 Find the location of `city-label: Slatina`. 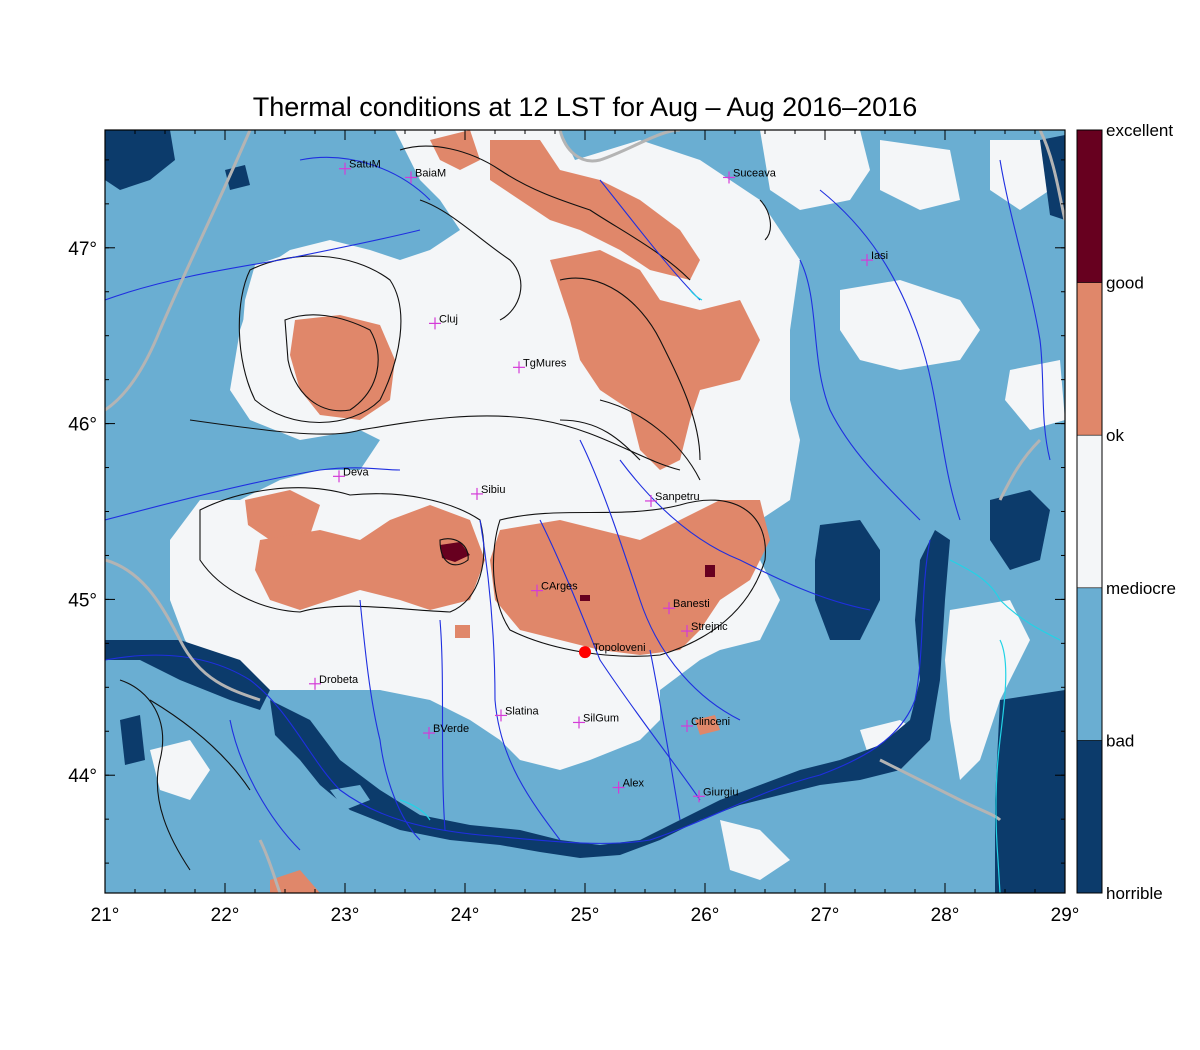

city-label: Slatina is located at coordinates (522, 711).